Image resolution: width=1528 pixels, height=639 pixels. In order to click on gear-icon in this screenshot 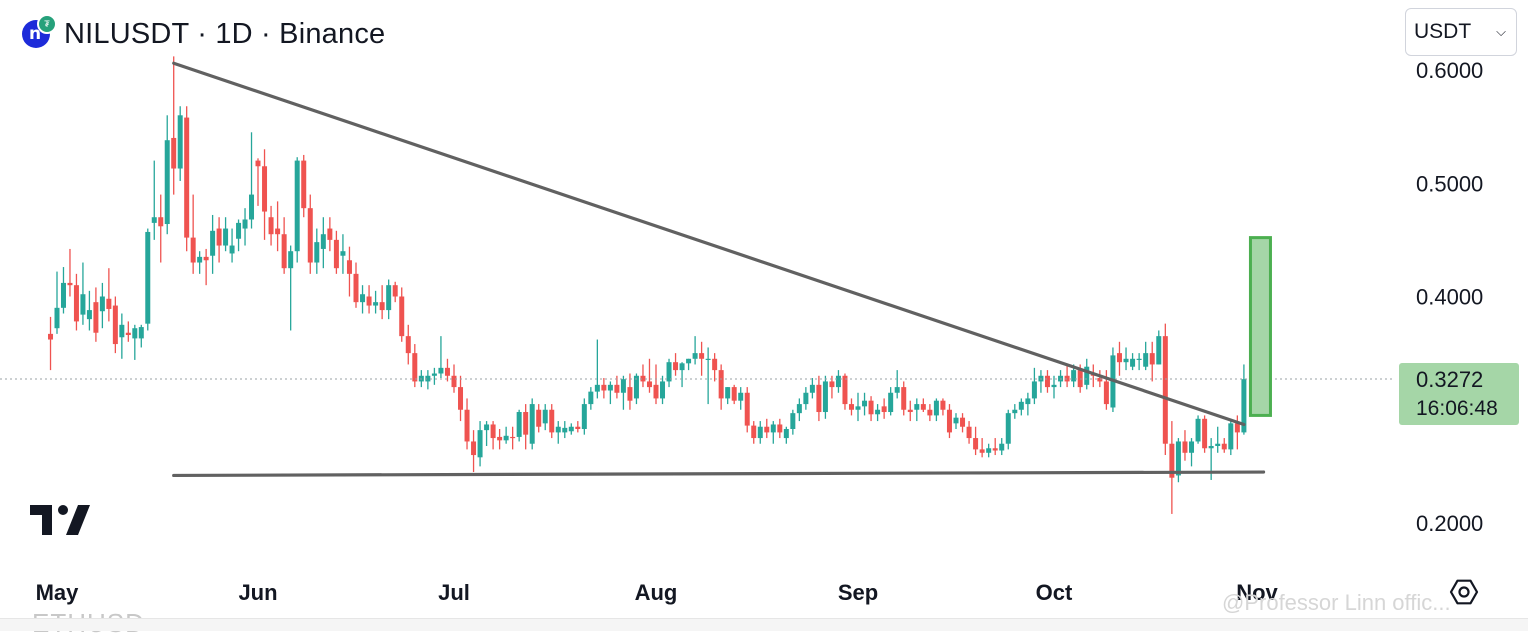, I will do `click(1464, 592)`.